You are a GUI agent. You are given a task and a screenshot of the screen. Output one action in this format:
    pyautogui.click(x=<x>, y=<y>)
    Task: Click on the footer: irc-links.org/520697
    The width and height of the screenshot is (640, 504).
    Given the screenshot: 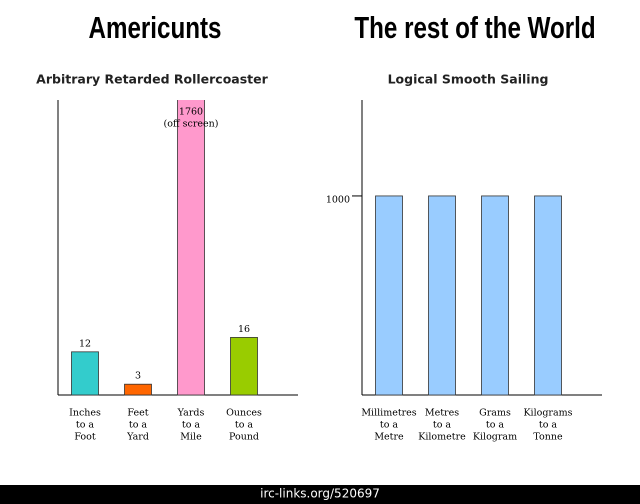 What is the action you would take?
    pyautogui.click(x=320, y=494)
    